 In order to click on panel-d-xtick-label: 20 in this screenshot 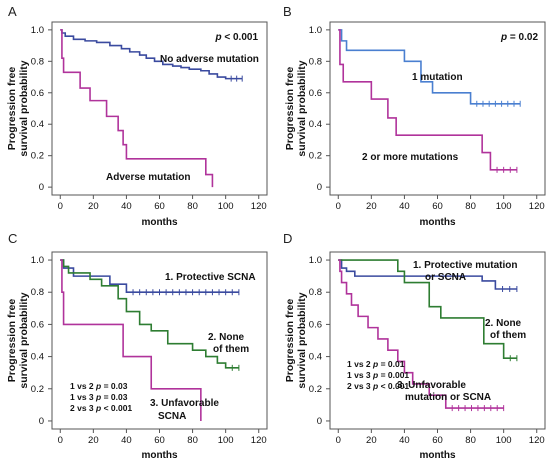, I will do `click(371, 440)`.